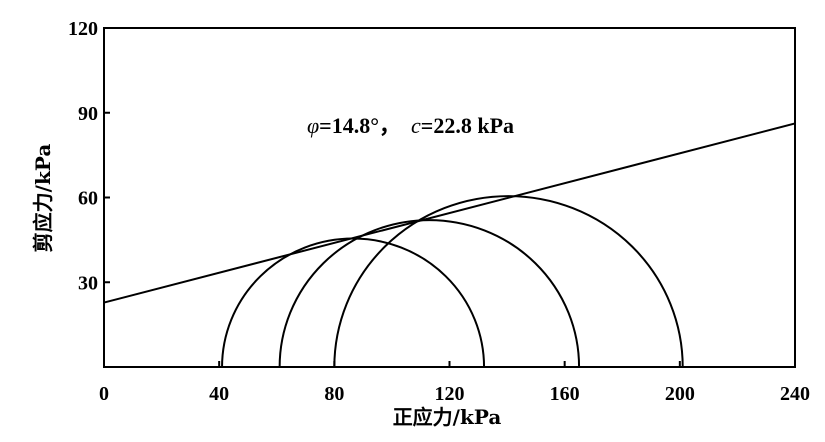 This screenshot has height=442, width=825. What do you see at coordinates (467, 125) in the screenshot?
I see `c-value: =22.8 kPa` at bounding box center [467, 125].